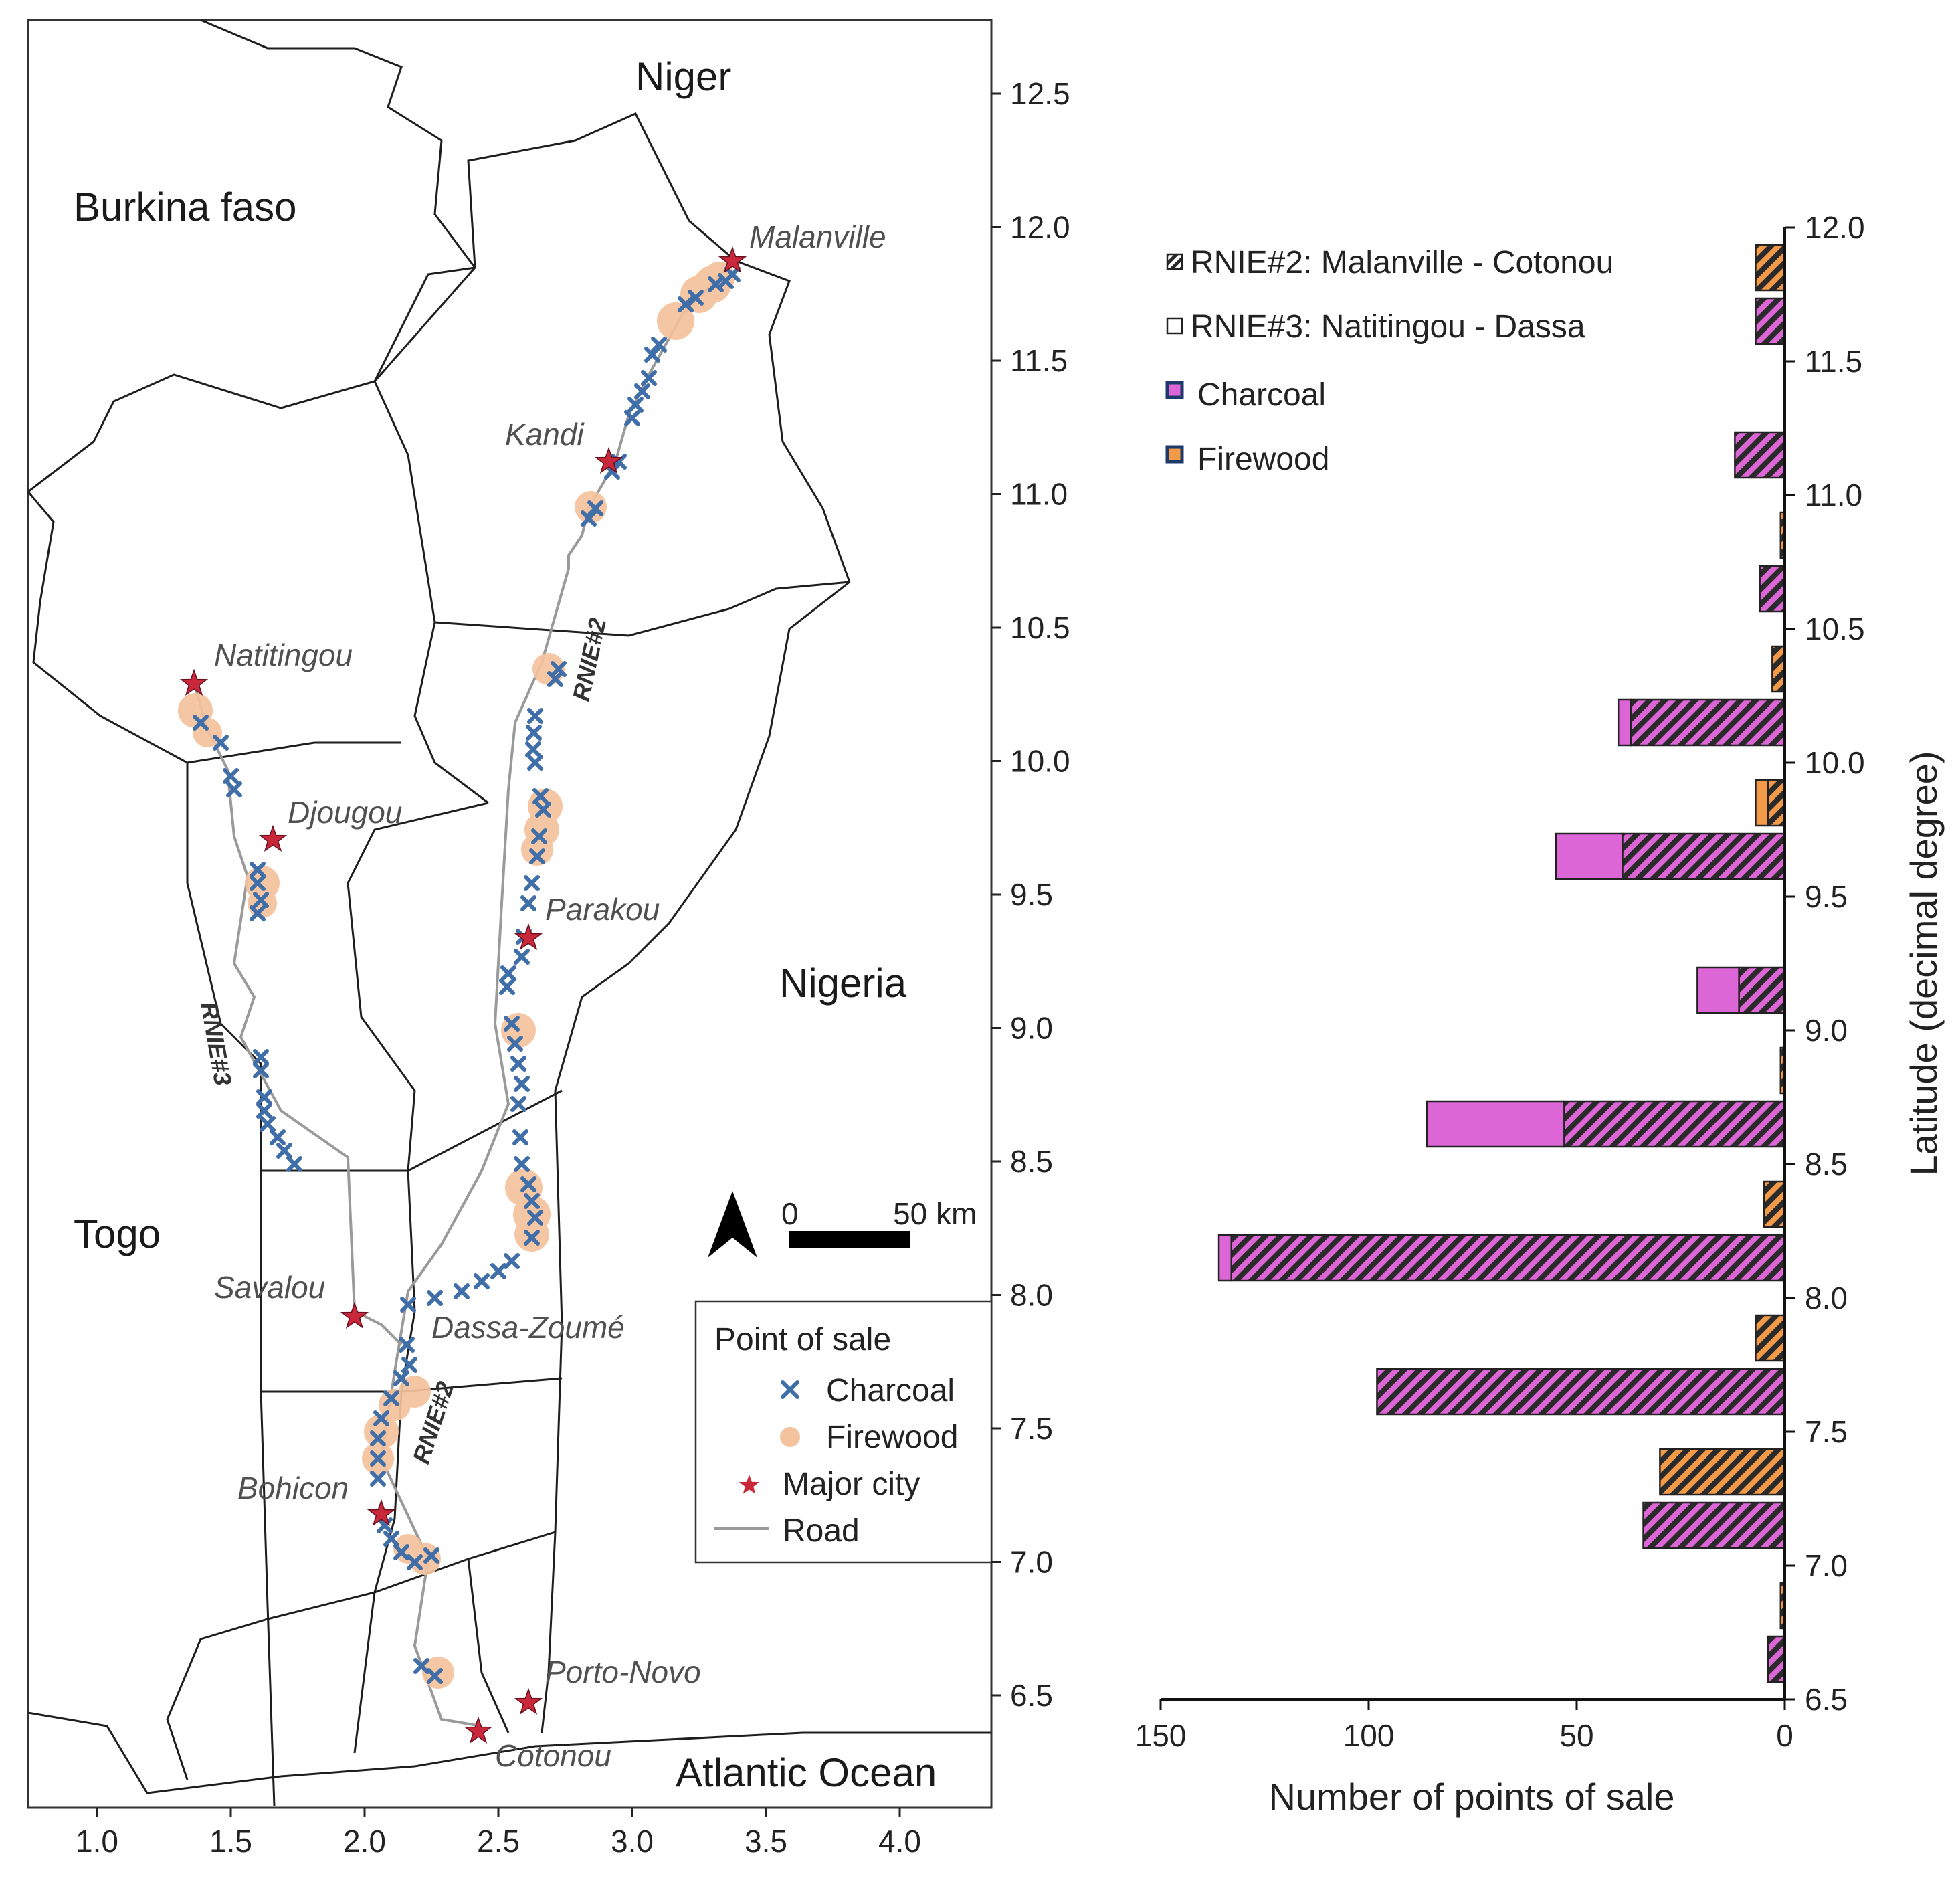 This screenshot has height=1880, width=1960. What do you see at coordinates (1031, 1562) in the screenshot?
I see `map-ytick-label: 7.0` at bounding box center [1031, 1562].